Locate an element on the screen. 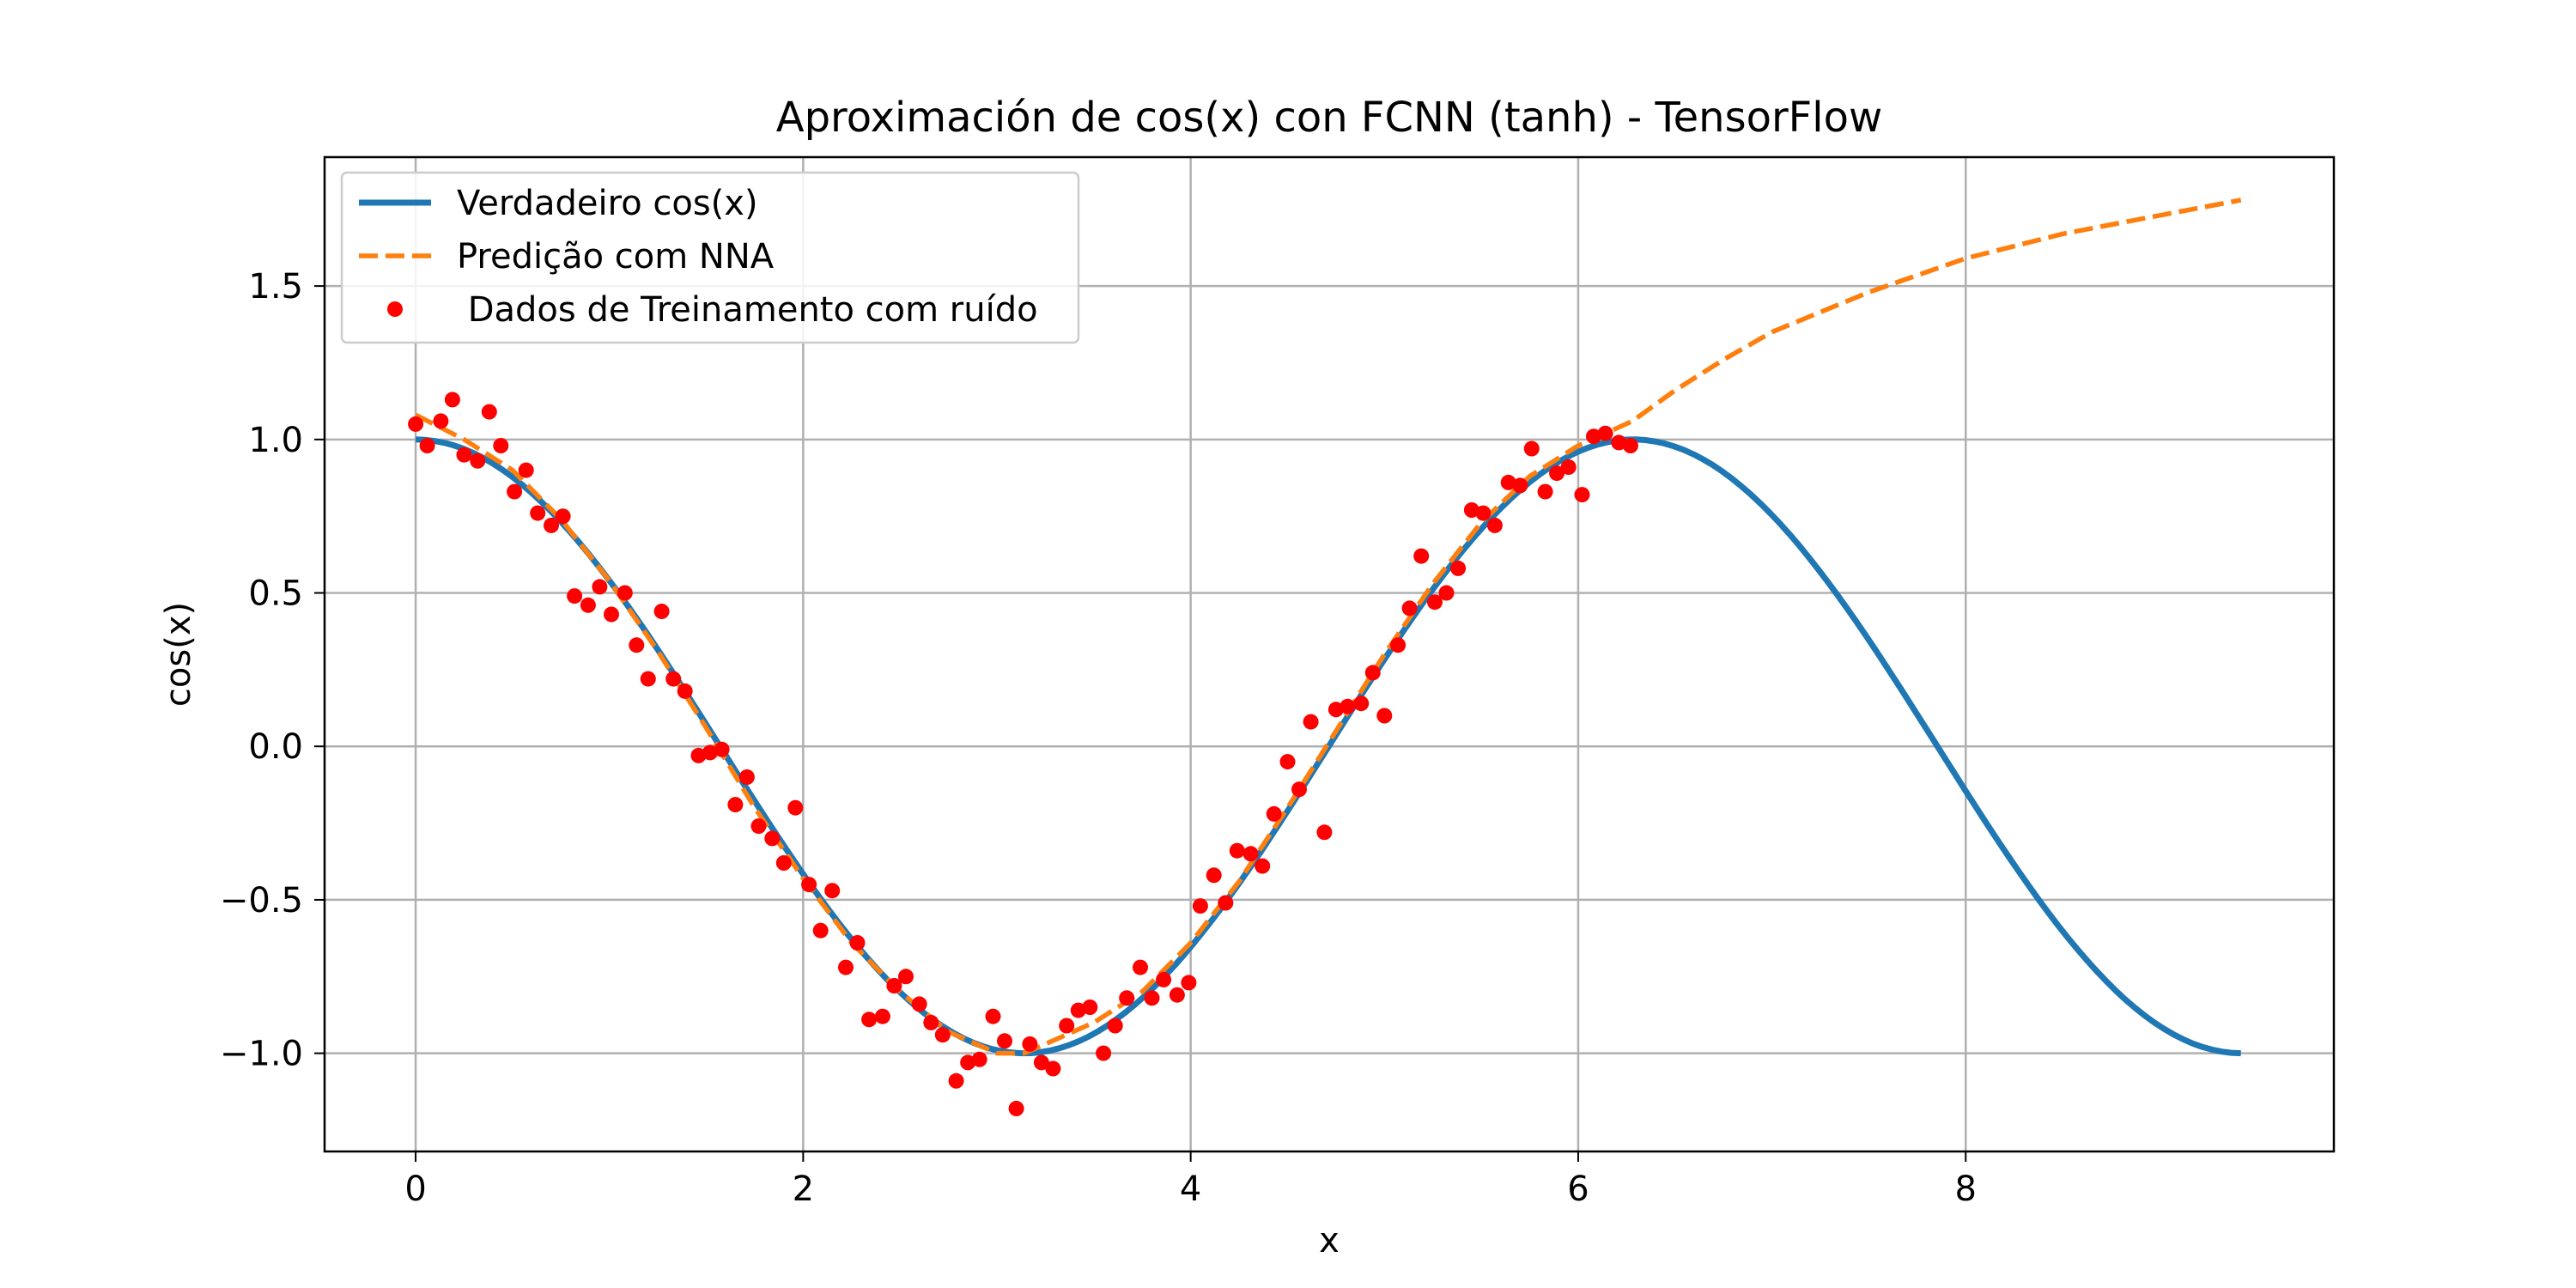 This screenshot has height=1288, width=2576. y-tick-label: 0.0 is located at coordinates (275, 747).